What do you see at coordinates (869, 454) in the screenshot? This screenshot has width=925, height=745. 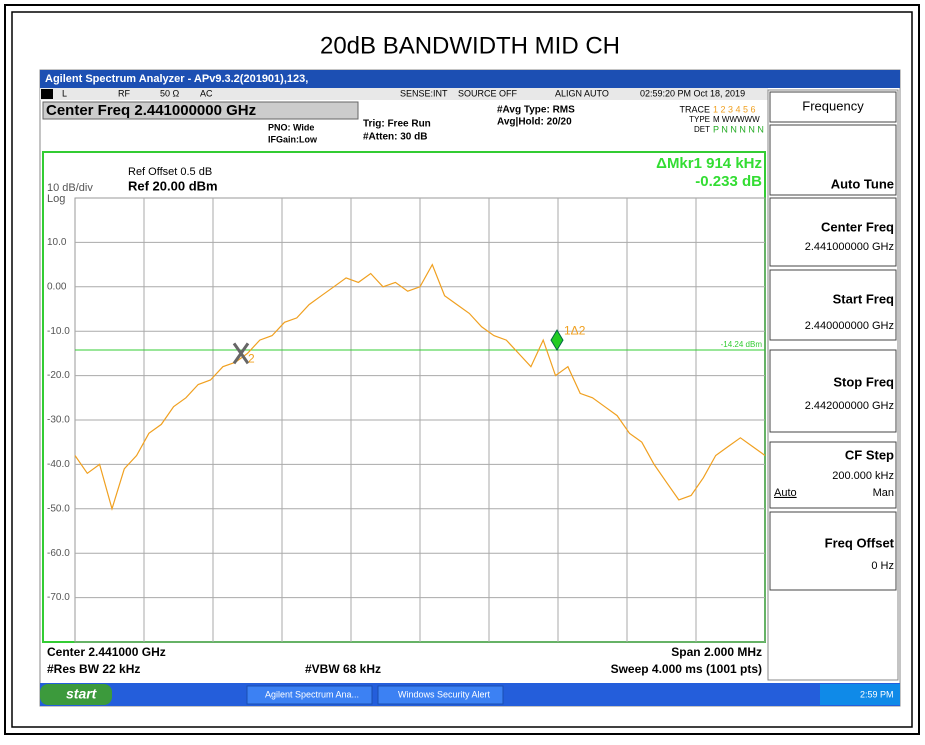 I see `softkey-label: CF Step` at bounding box center [869, 454].